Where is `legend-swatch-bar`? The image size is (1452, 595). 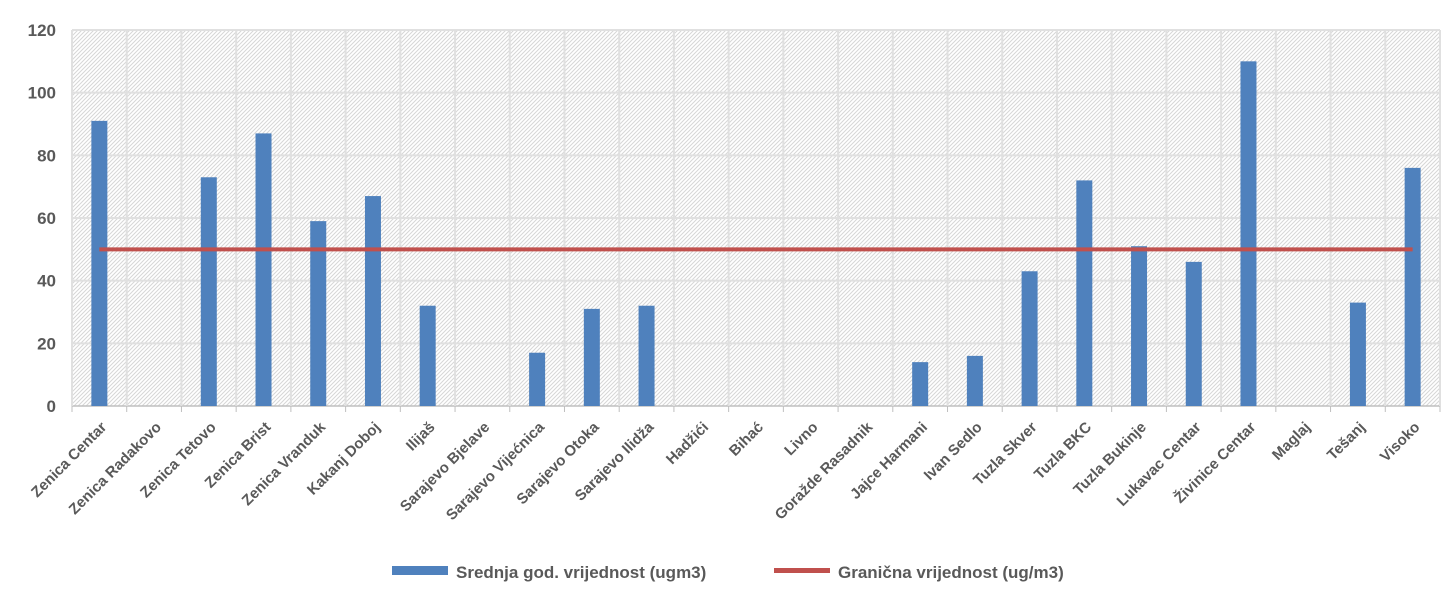 legend-swatch-bar is located at coordinates (420, 570).